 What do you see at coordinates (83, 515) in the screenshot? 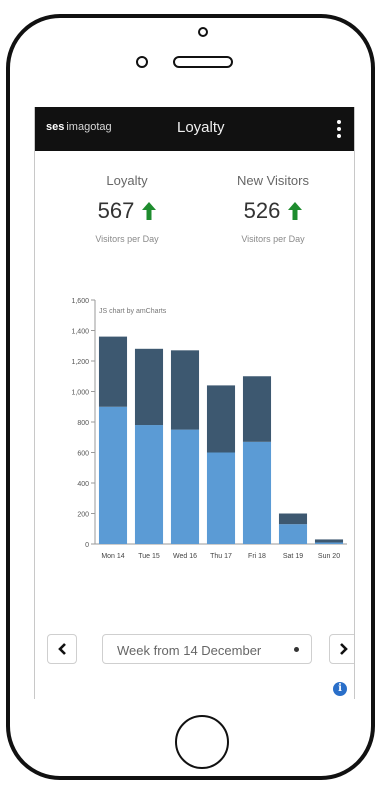
I see `y-tick-label: 200` at bounding box center [83, 515].